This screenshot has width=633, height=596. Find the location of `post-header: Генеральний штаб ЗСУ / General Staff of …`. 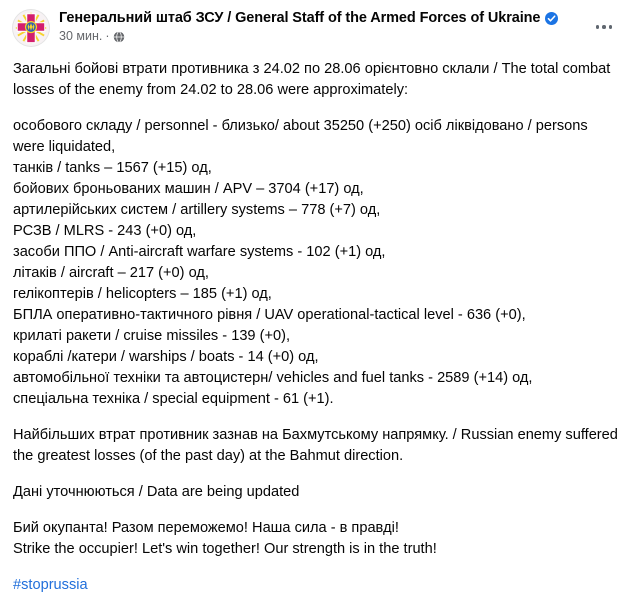

post-header: Генеральний штаб ЗСУ / General Staff of … is located at coordinates (316, 23).